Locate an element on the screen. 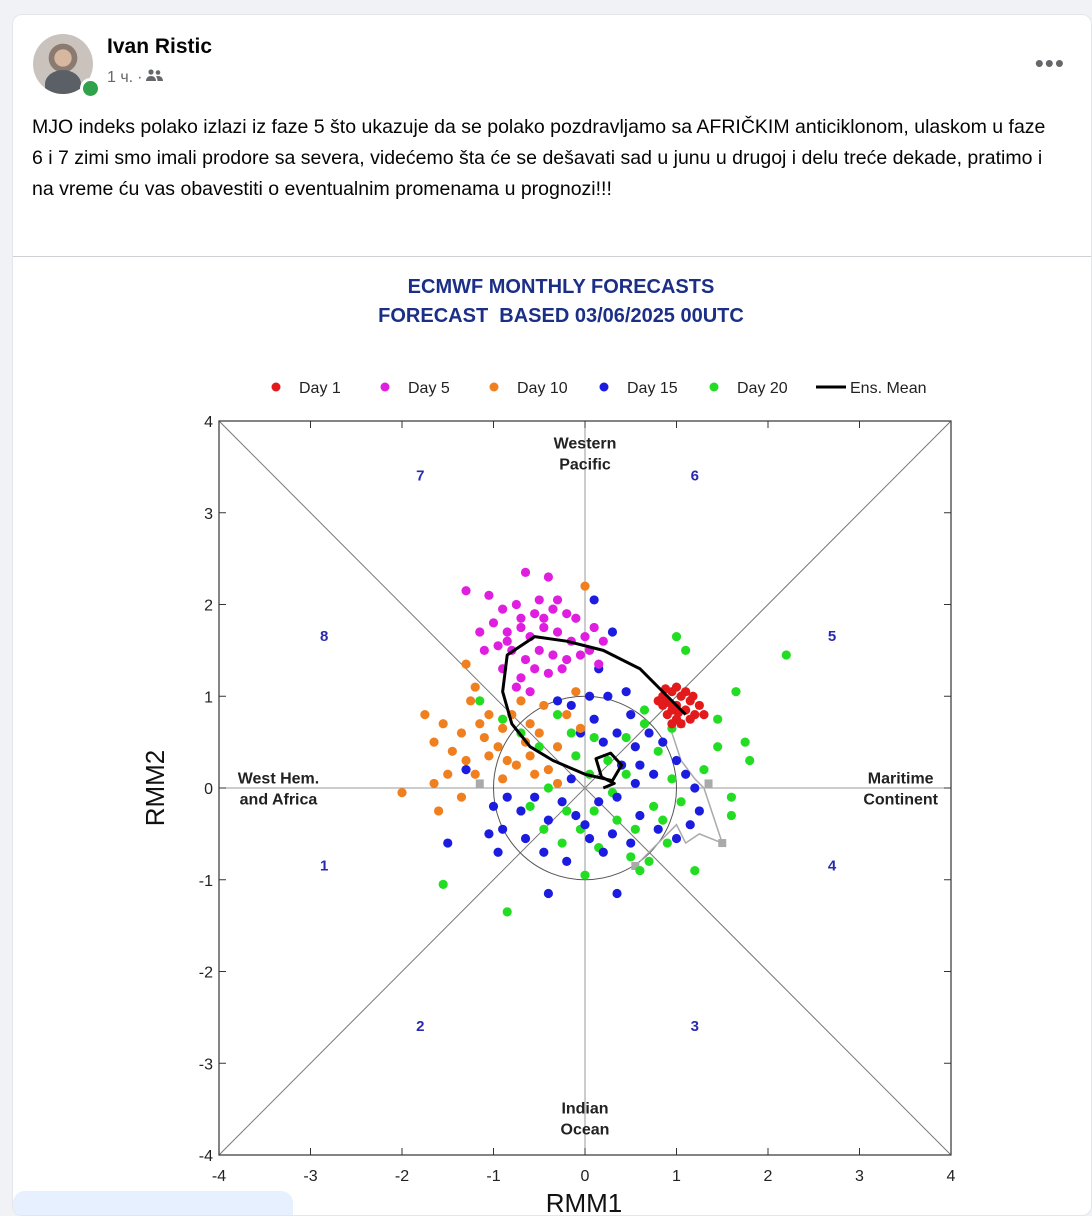 The width and height of the screenshot is (1092, 1216). friends-icon is located at coordinates (155, 78).